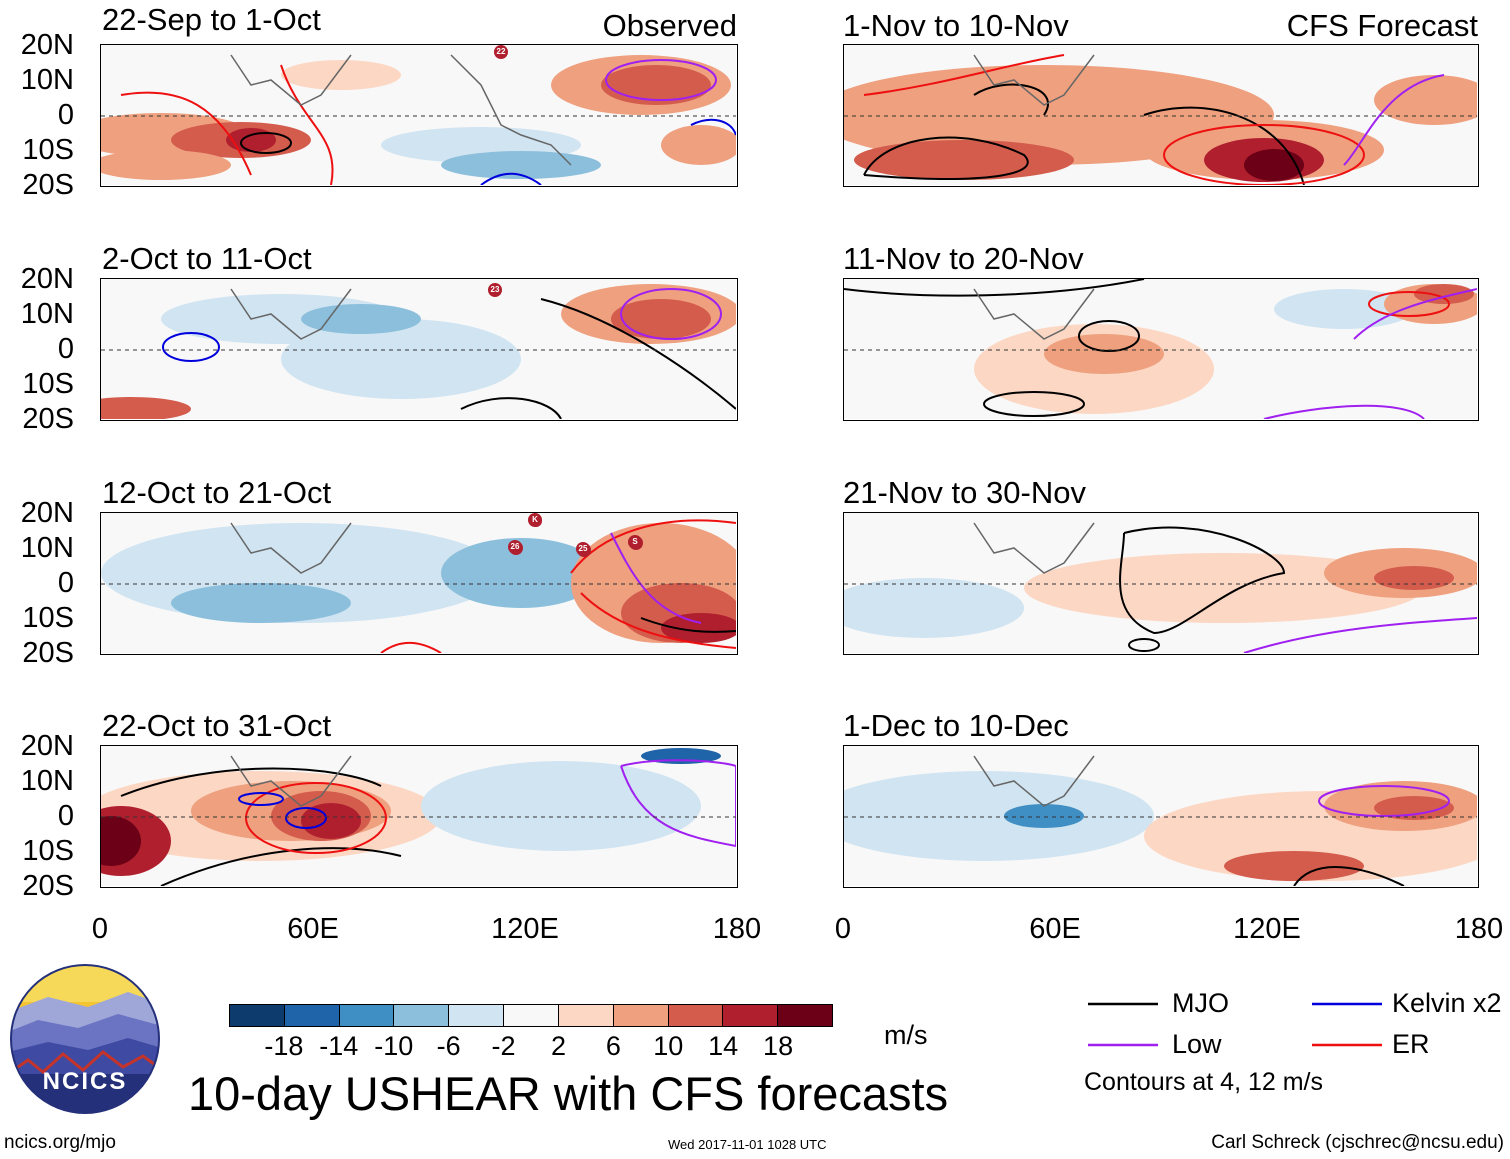 This screenshot has height=1159, width=1510. What do you see at coordinates (1204, 1082) in the screenshot?
I see `legend-contours-note: Contours at 4, 12 m/s` at bounding box center [1204, 1082].